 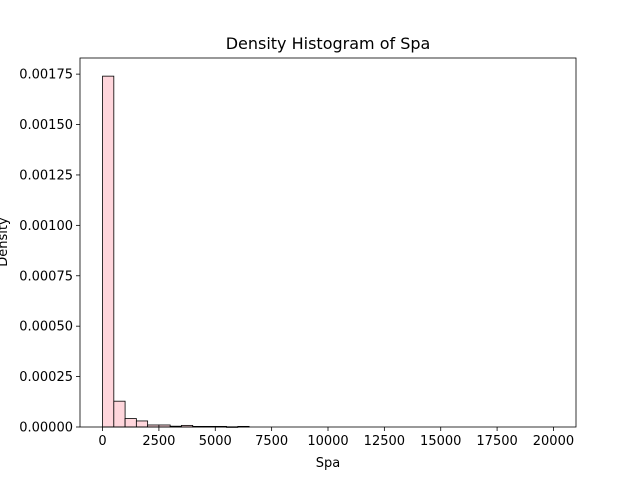 What do you see at coordinates (46, 226) in the screenshot?
I see `y-tick-label-4: 0.00100` at bounding box center [46, 226].